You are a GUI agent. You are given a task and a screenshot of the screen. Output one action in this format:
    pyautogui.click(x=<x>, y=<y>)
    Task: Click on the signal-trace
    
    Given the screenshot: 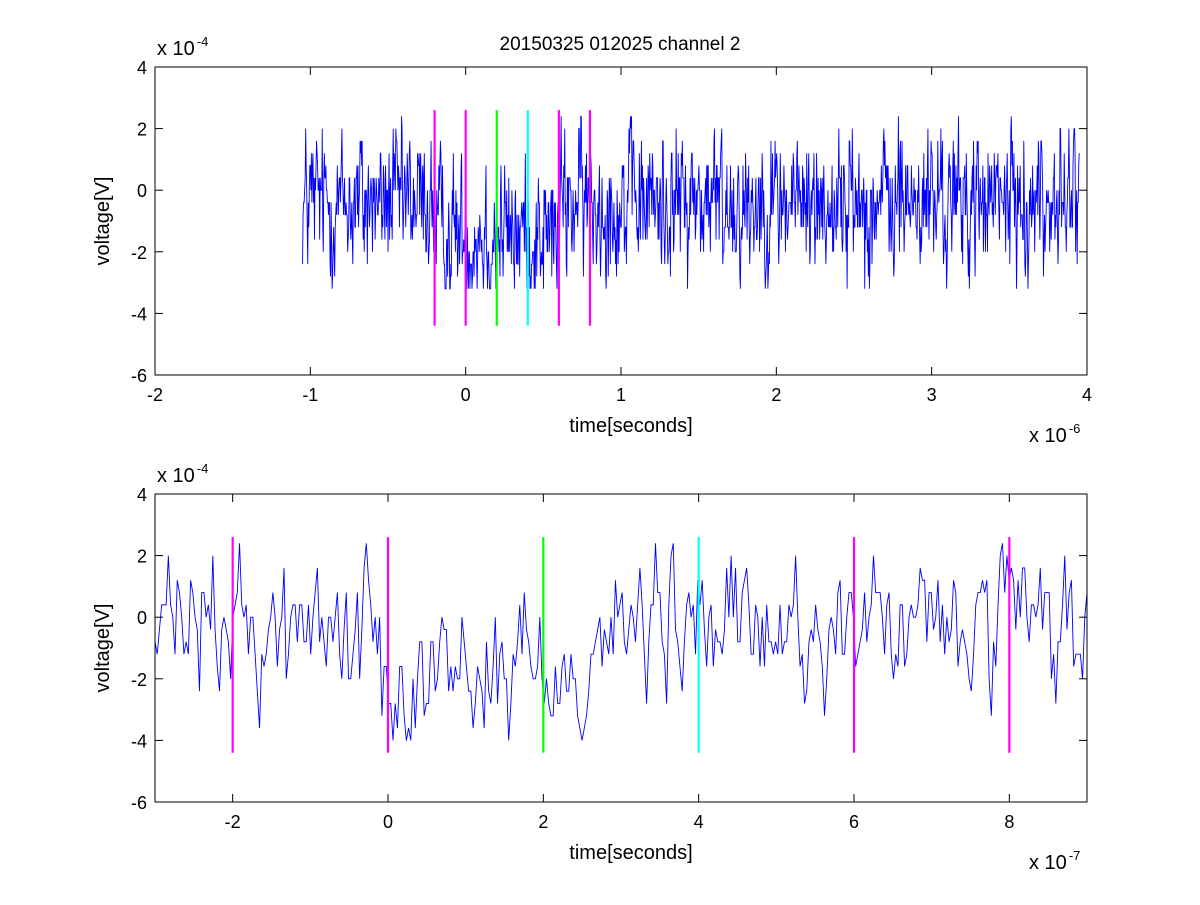 What is the action you would take?
    pyautogui.click(x=691, y=202)
    